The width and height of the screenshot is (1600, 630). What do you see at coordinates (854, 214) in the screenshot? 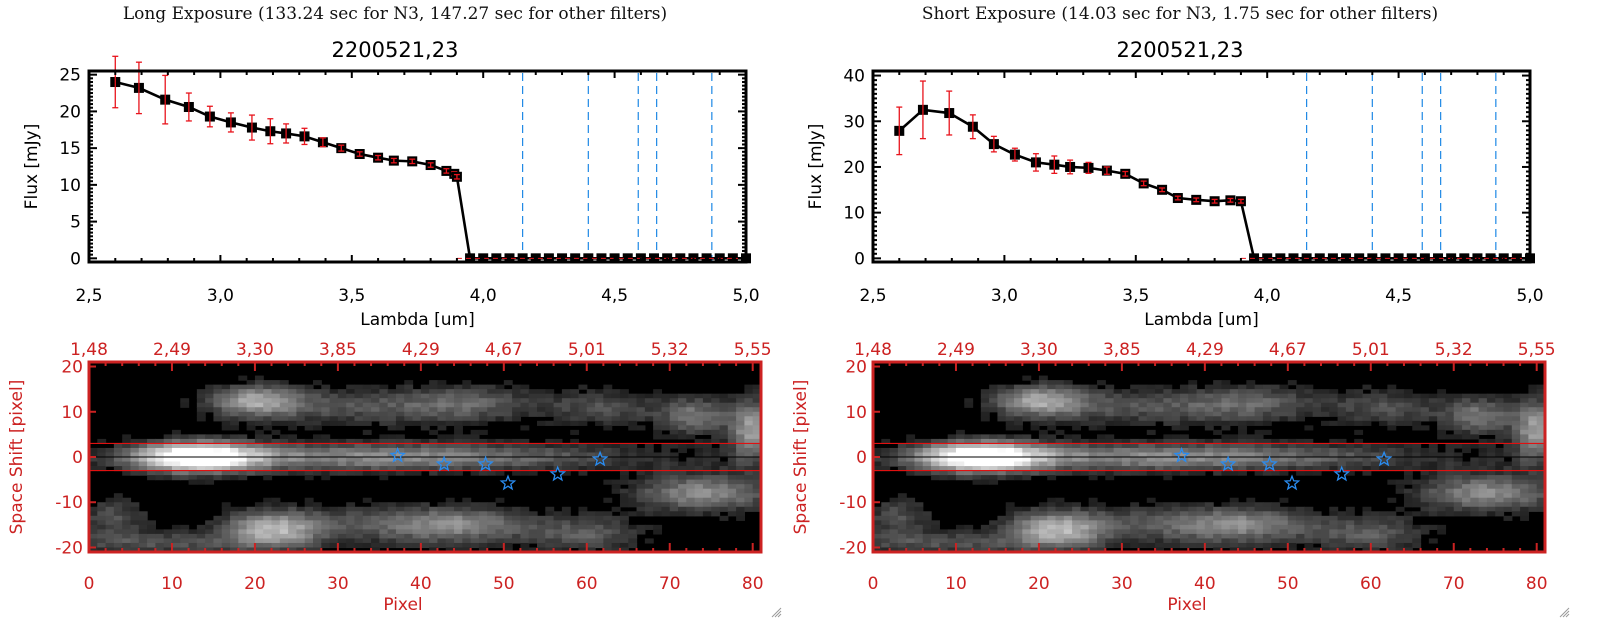
I see `y-tick-label: 10` at bounding box center [854, 214].